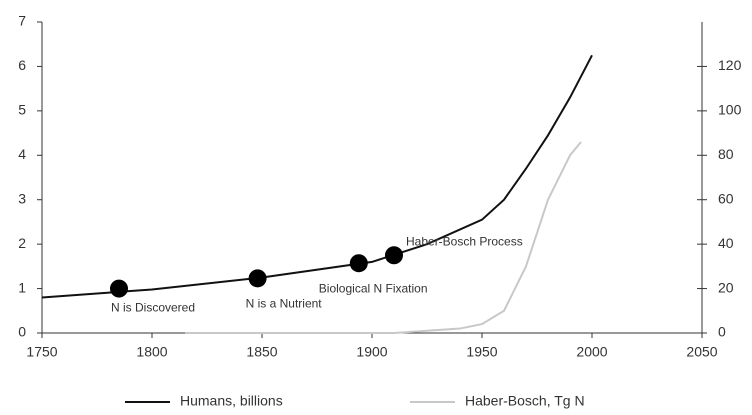 This screenshot has height=415, width=752. Describe the element at coordinates (726, 243) in the screenshot. I see `y2-tick-label: 40` at that location.